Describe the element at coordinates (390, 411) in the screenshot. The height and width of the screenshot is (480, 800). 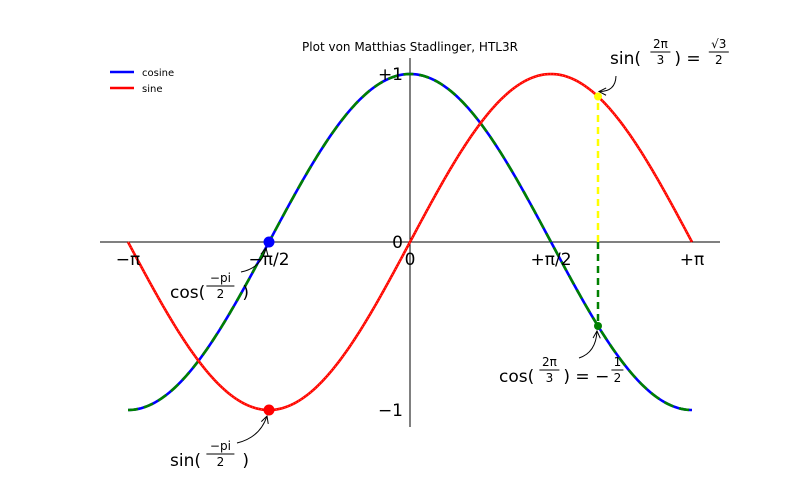
I see `y-tick-label: −1` at that location.